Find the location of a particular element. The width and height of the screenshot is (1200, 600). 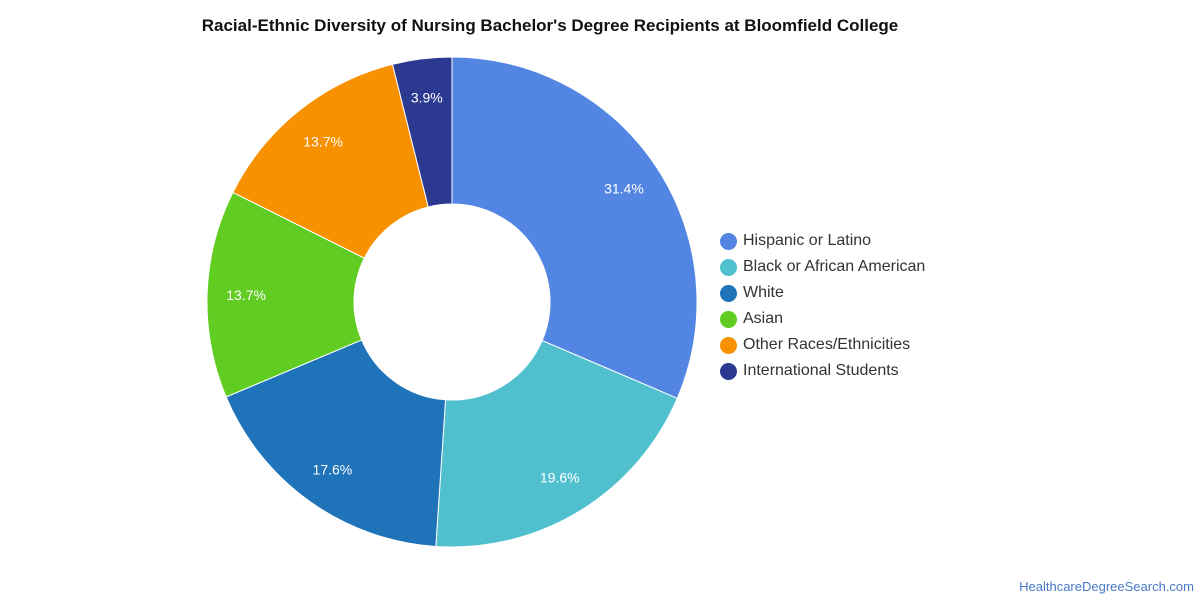

legend-label: White is located at coordinates (763, 292).